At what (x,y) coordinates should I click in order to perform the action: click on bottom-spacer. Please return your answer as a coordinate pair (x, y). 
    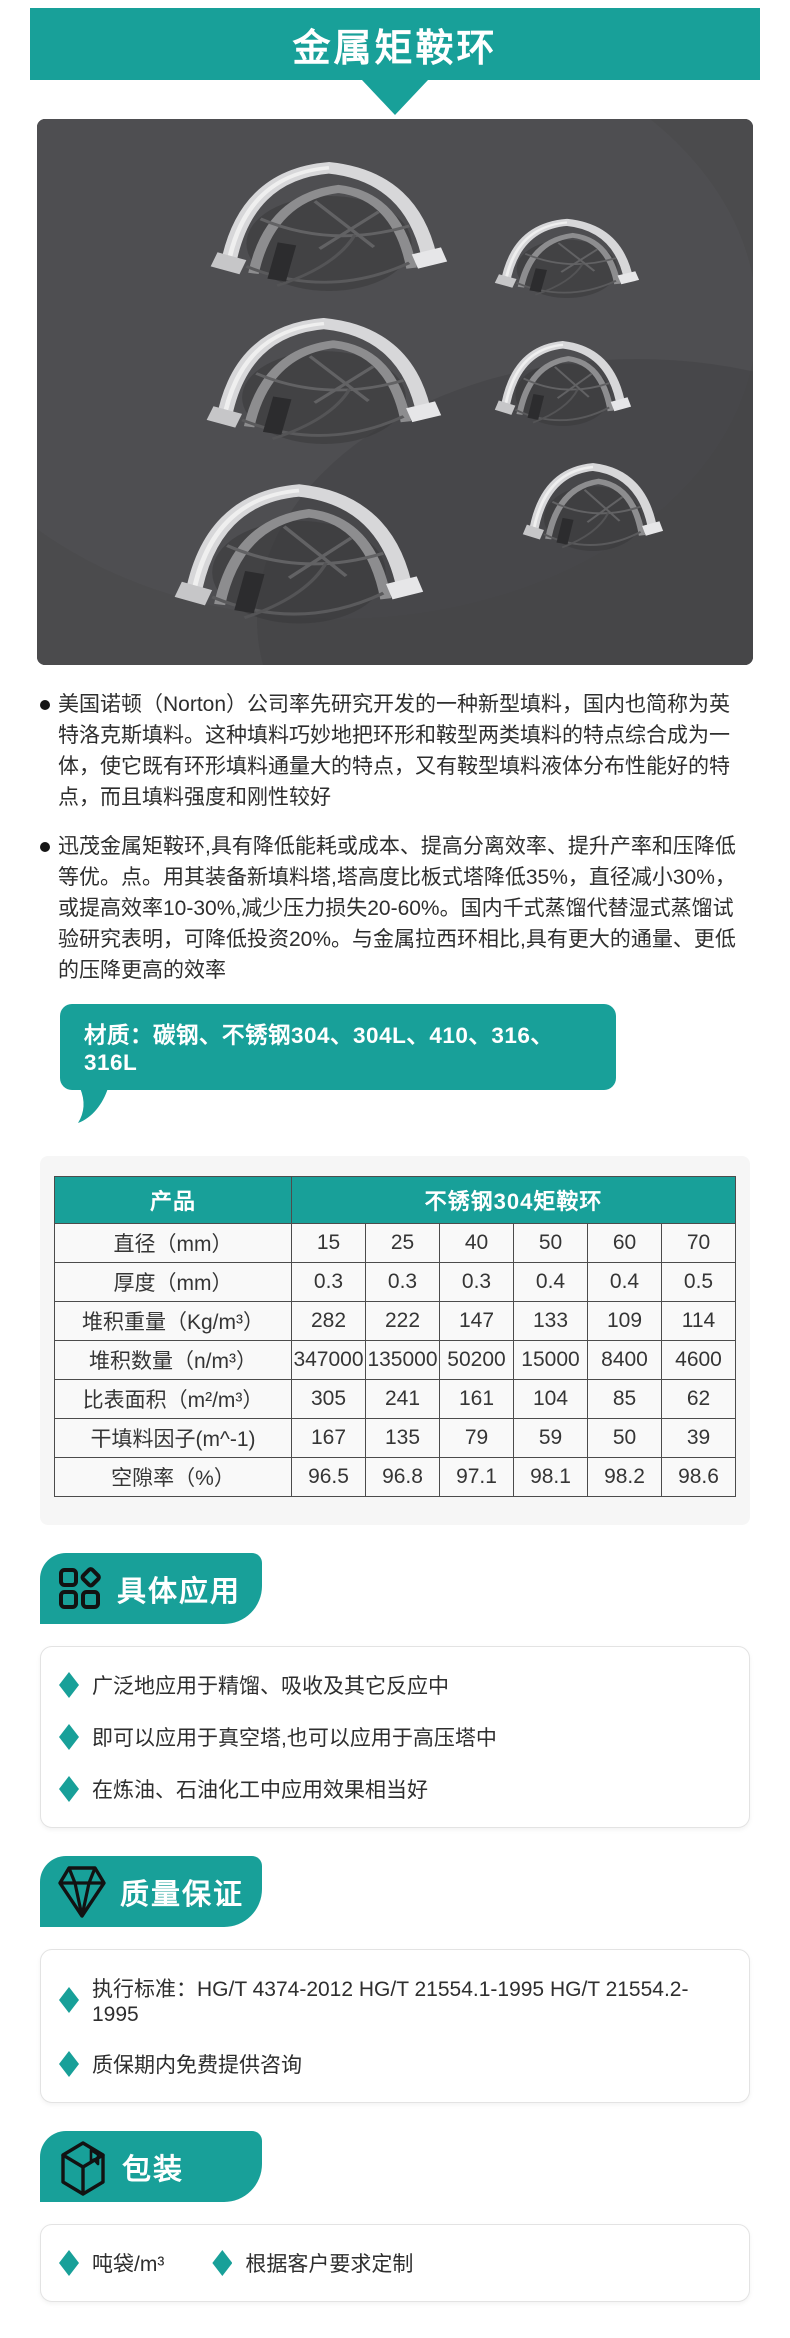
    Looking at the image, I should click on (395, 2320).